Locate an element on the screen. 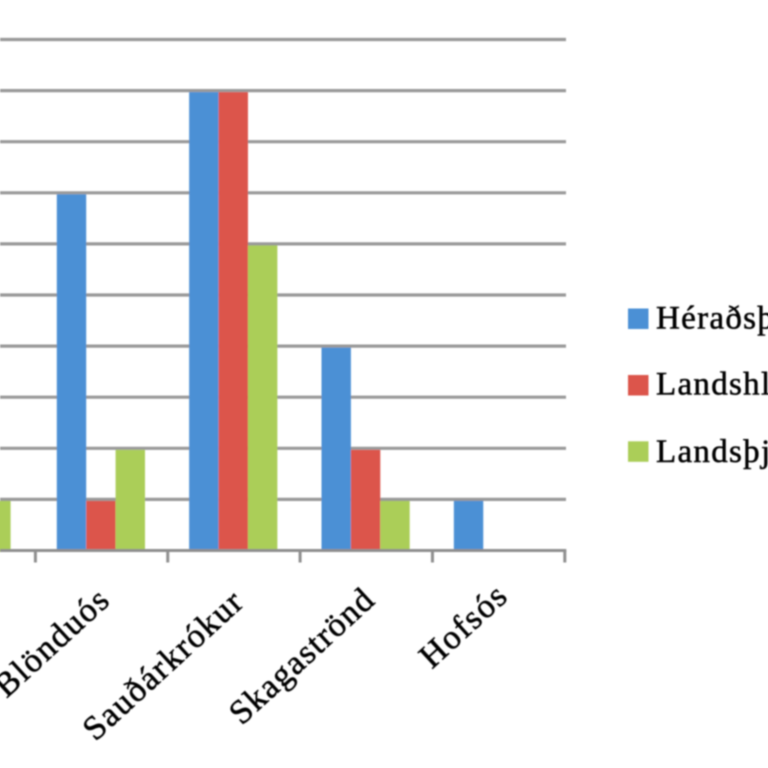 The width and height of the screenshot is (768, 768). svg-text: Héraðsþjónusta is located at coordinates (712, 319).